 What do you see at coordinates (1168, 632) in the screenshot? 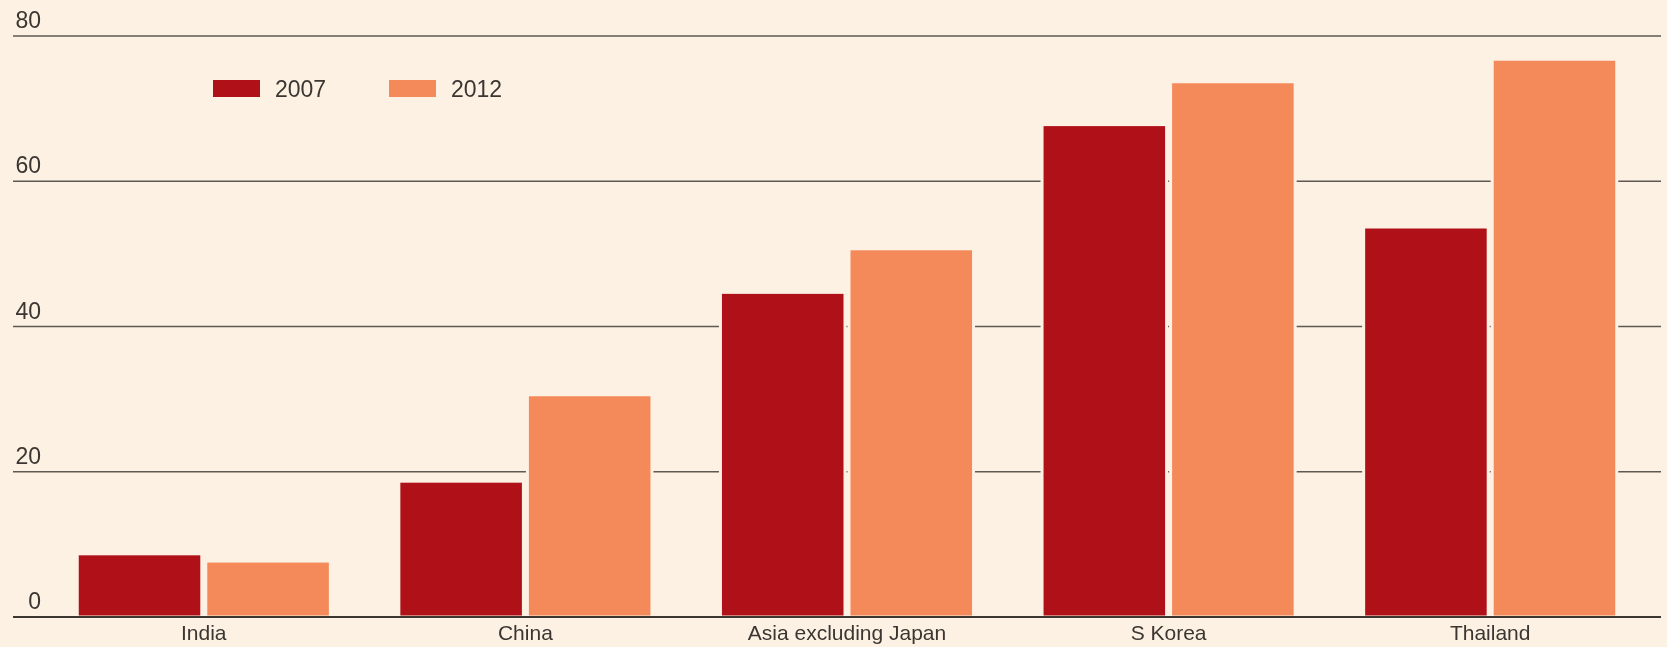
I see `x-tick-label: S Korea` at bounding box center [1168, 632].